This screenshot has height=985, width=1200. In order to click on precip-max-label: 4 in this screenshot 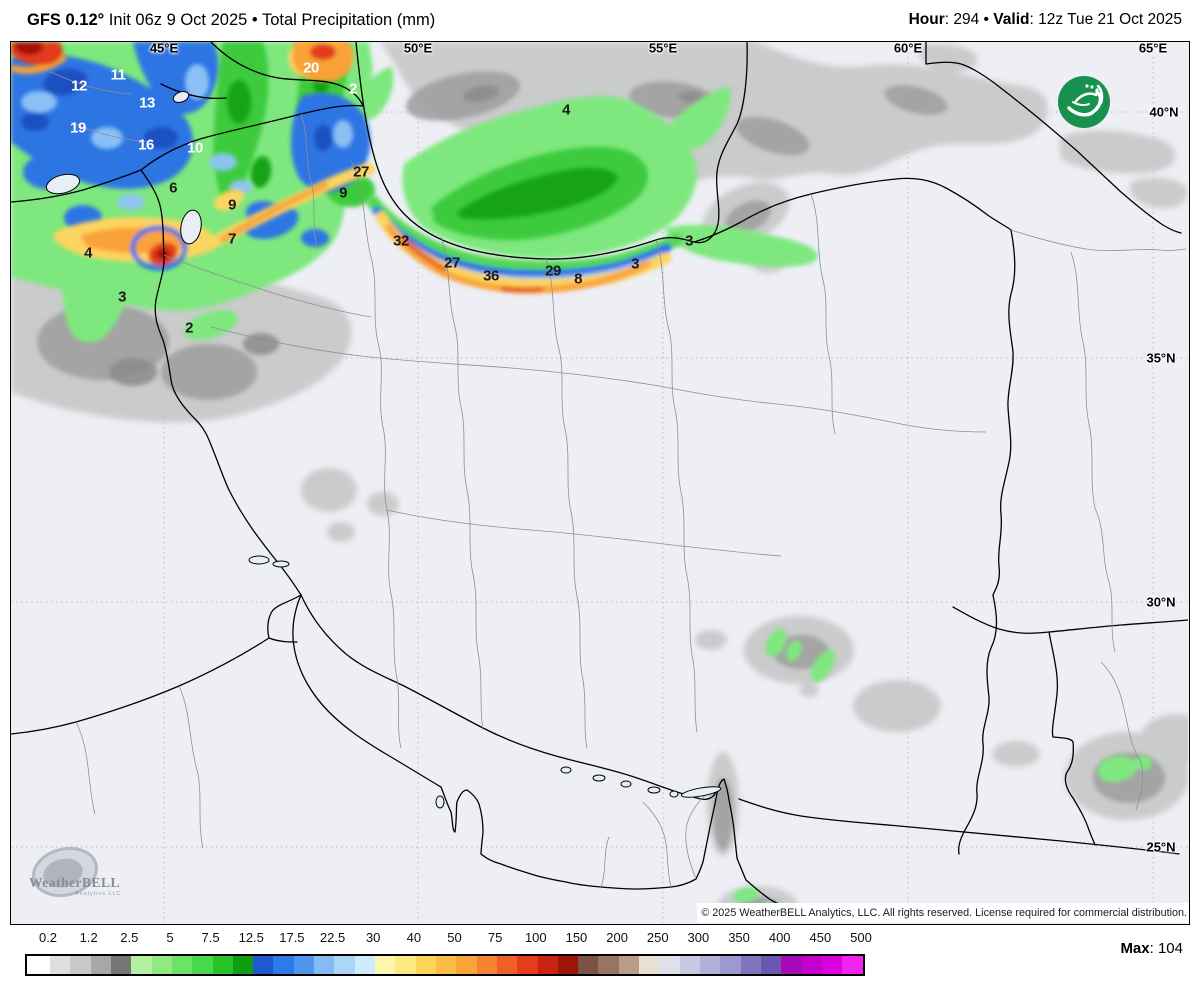, I will do `click(566, 110)`.